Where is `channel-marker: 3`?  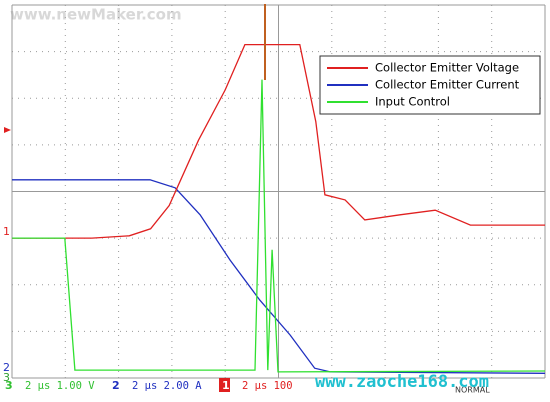 channel-marker: 3 is located at coordinates (6, 377).